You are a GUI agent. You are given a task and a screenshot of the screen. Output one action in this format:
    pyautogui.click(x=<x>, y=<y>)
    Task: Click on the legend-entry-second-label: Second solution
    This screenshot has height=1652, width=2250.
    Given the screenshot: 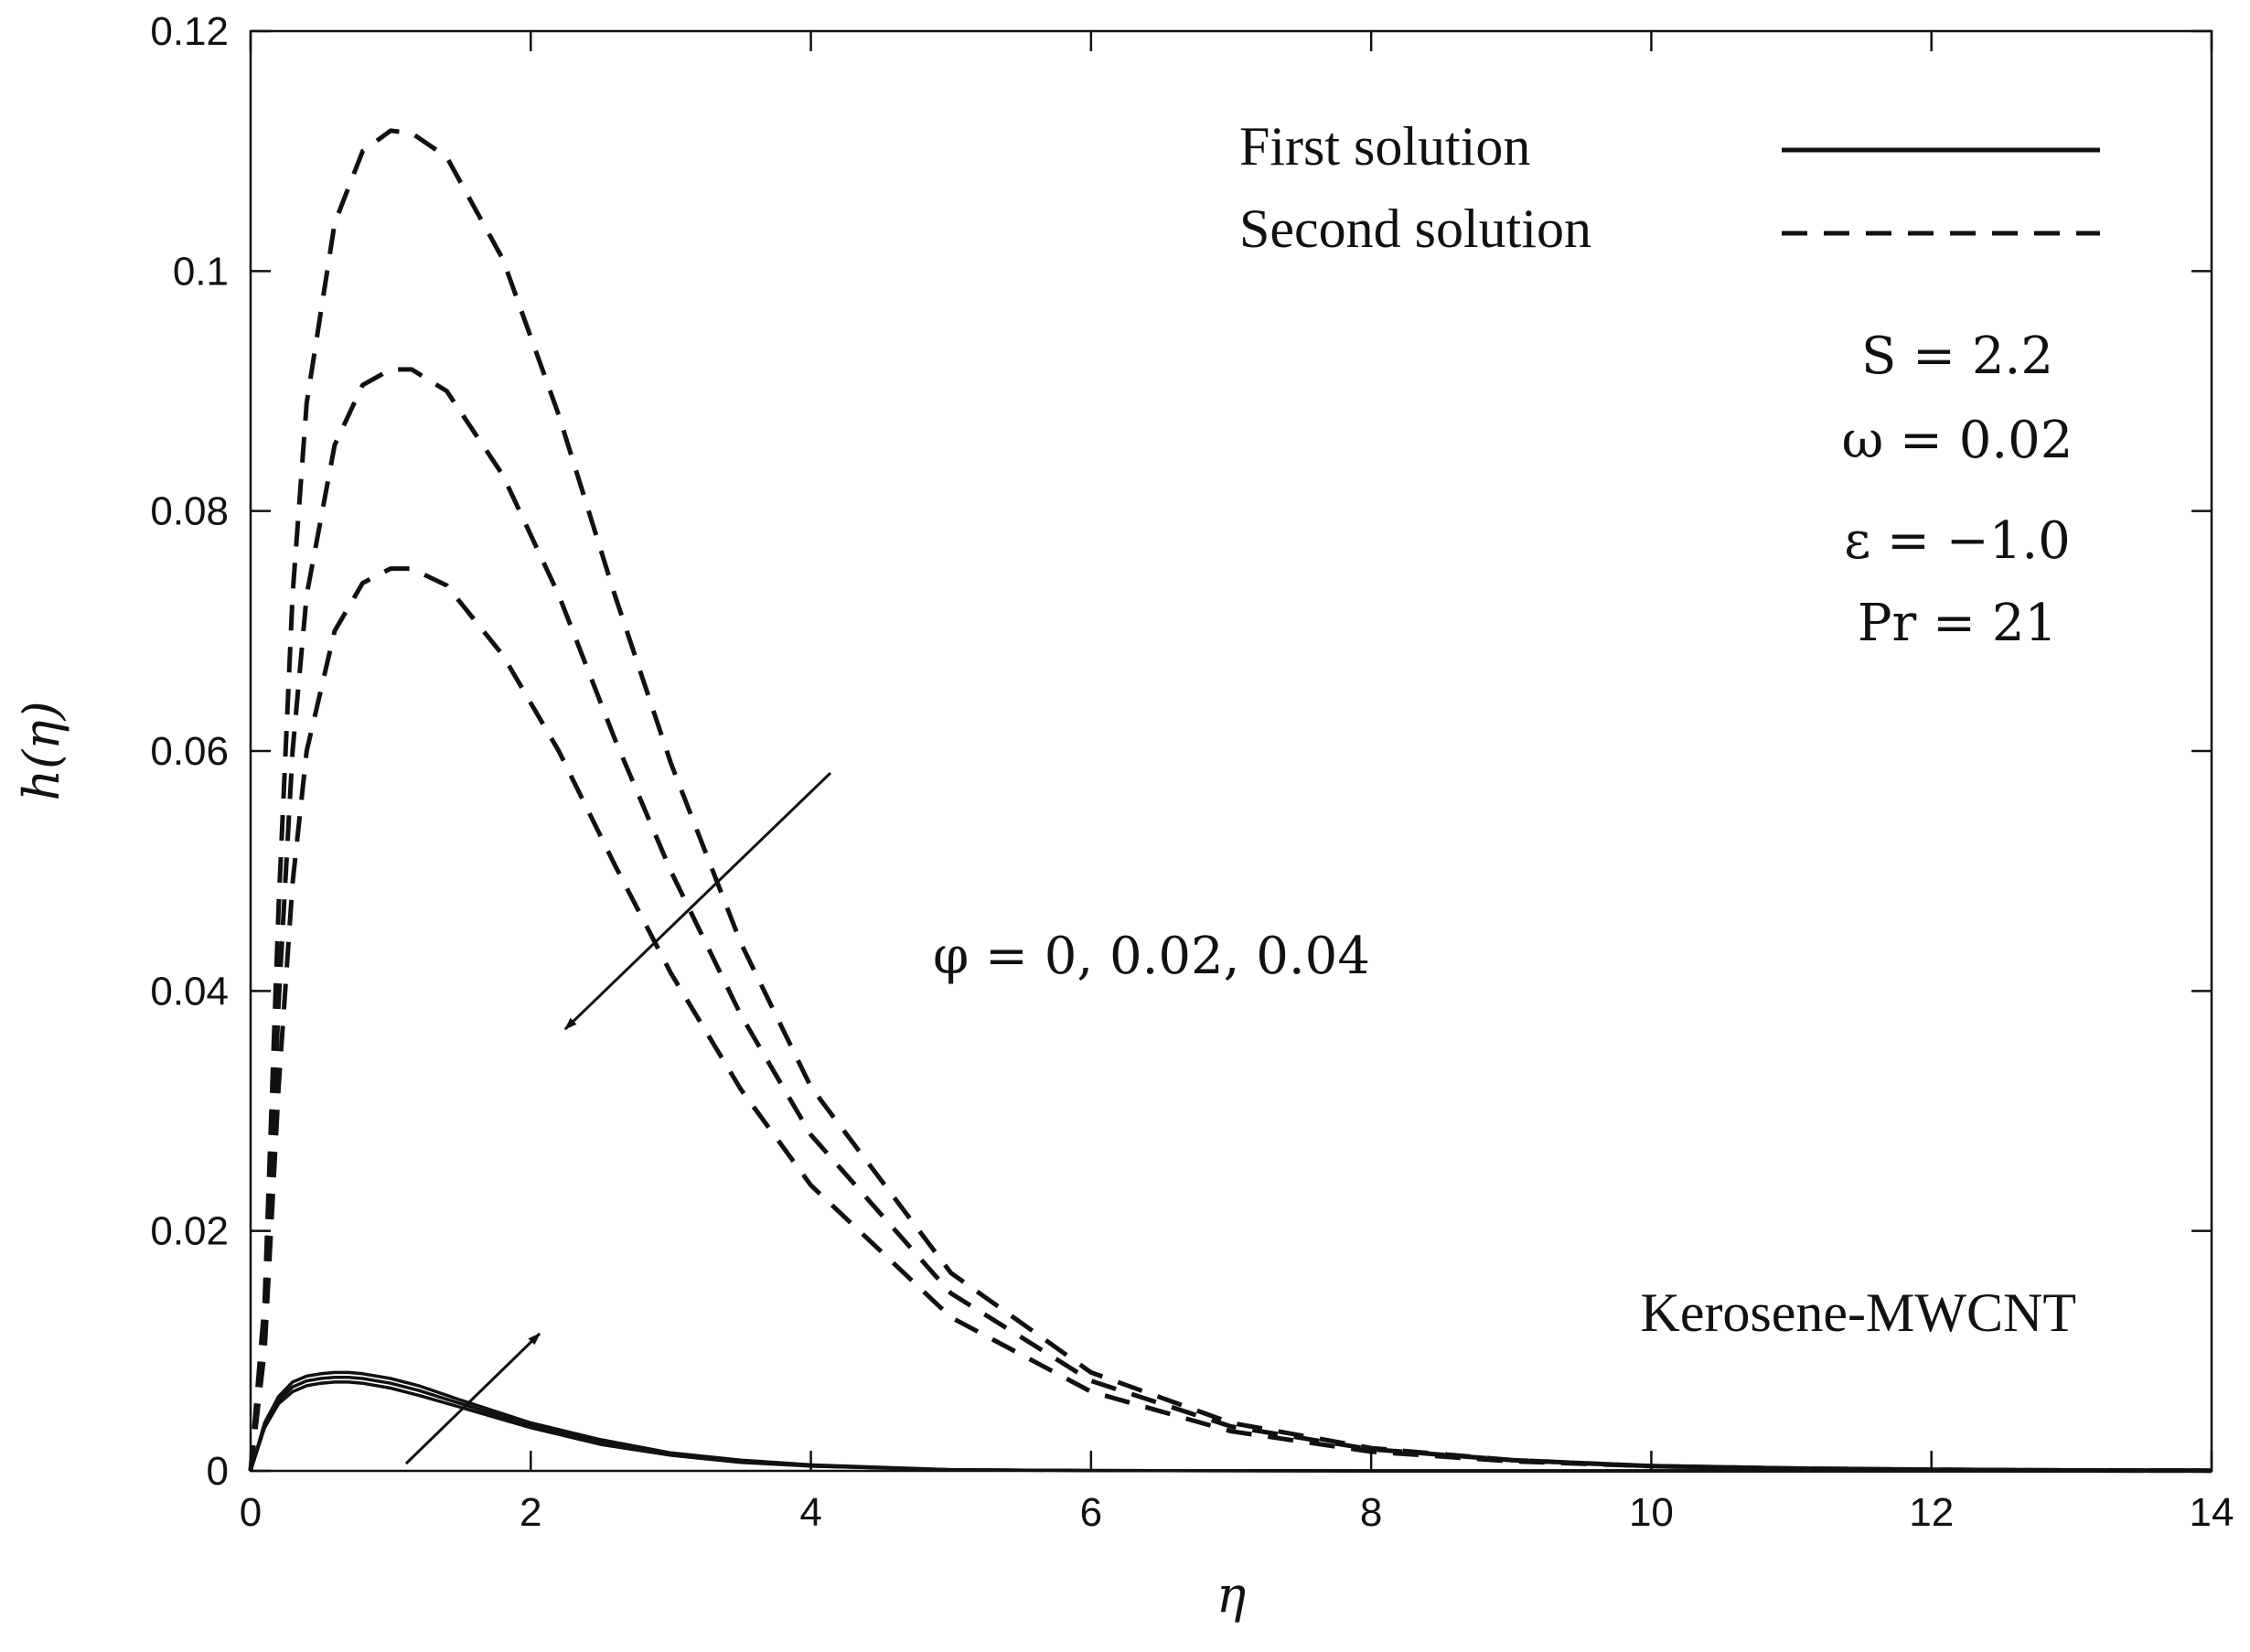 What is the action you would take?
    pyautogui.click(x=1415, y=228)
    